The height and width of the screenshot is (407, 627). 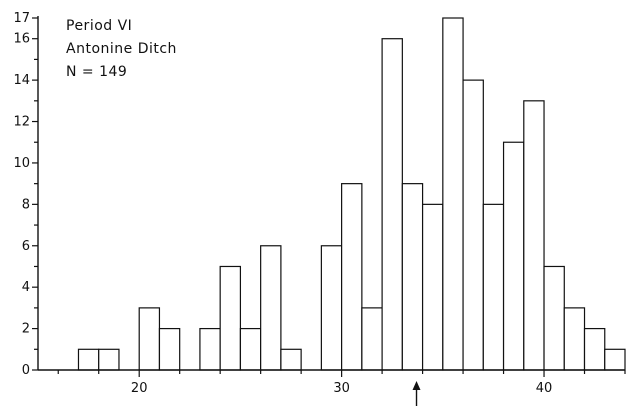 I want to click on mean-arrow-icon, so click(x=416, y=393).